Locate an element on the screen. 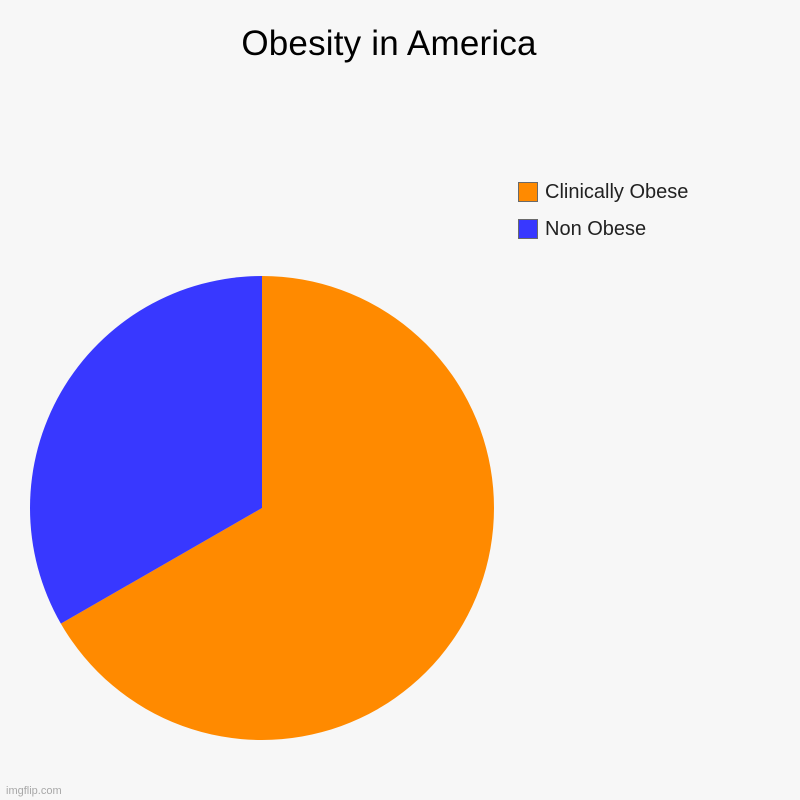 This screenshot has height=800, width=800. legend: Clinically Obese Non Obese is located at coordinates (603, 216).